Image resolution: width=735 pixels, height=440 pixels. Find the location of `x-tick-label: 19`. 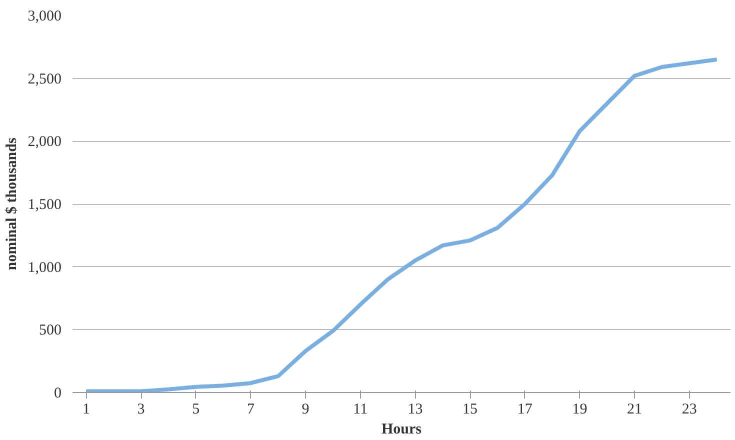

x-tick-label: 19 is located at coordinates (580, 410).